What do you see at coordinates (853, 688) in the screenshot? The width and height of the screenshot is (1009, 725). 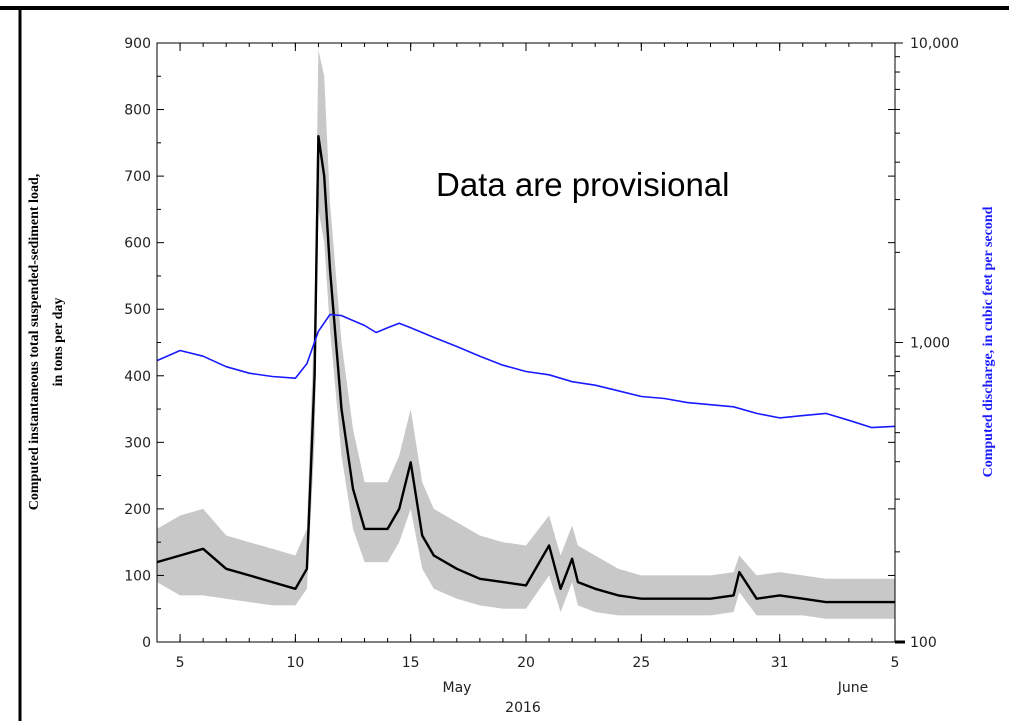 I see `x-axis-month-june: June` at bounding box center [853, 688].